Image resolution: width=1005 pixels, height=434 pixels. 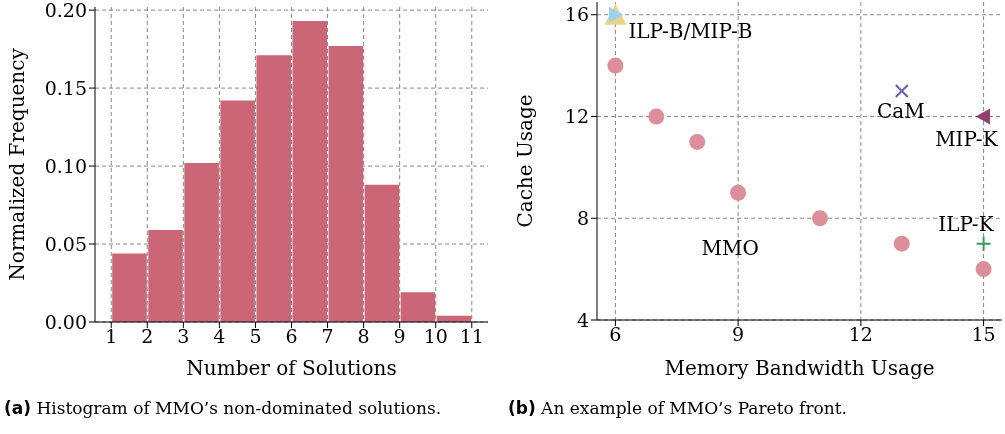 What do you see at coordinates (677, 408) in the screenshot?
I see `text: (b) An example of MMO’s Pareto front.` at bounding box center [677, 408].